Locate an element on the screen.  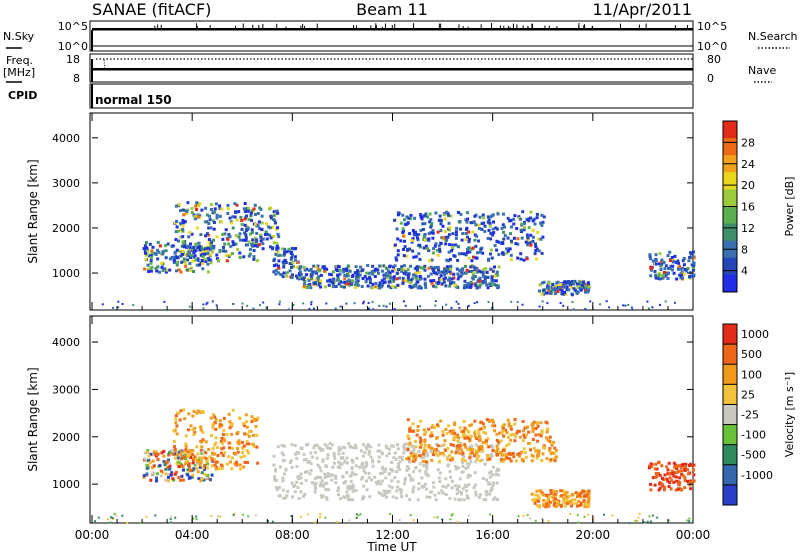
x-tick-label: 08:00 is located at coordinates (292, 535).